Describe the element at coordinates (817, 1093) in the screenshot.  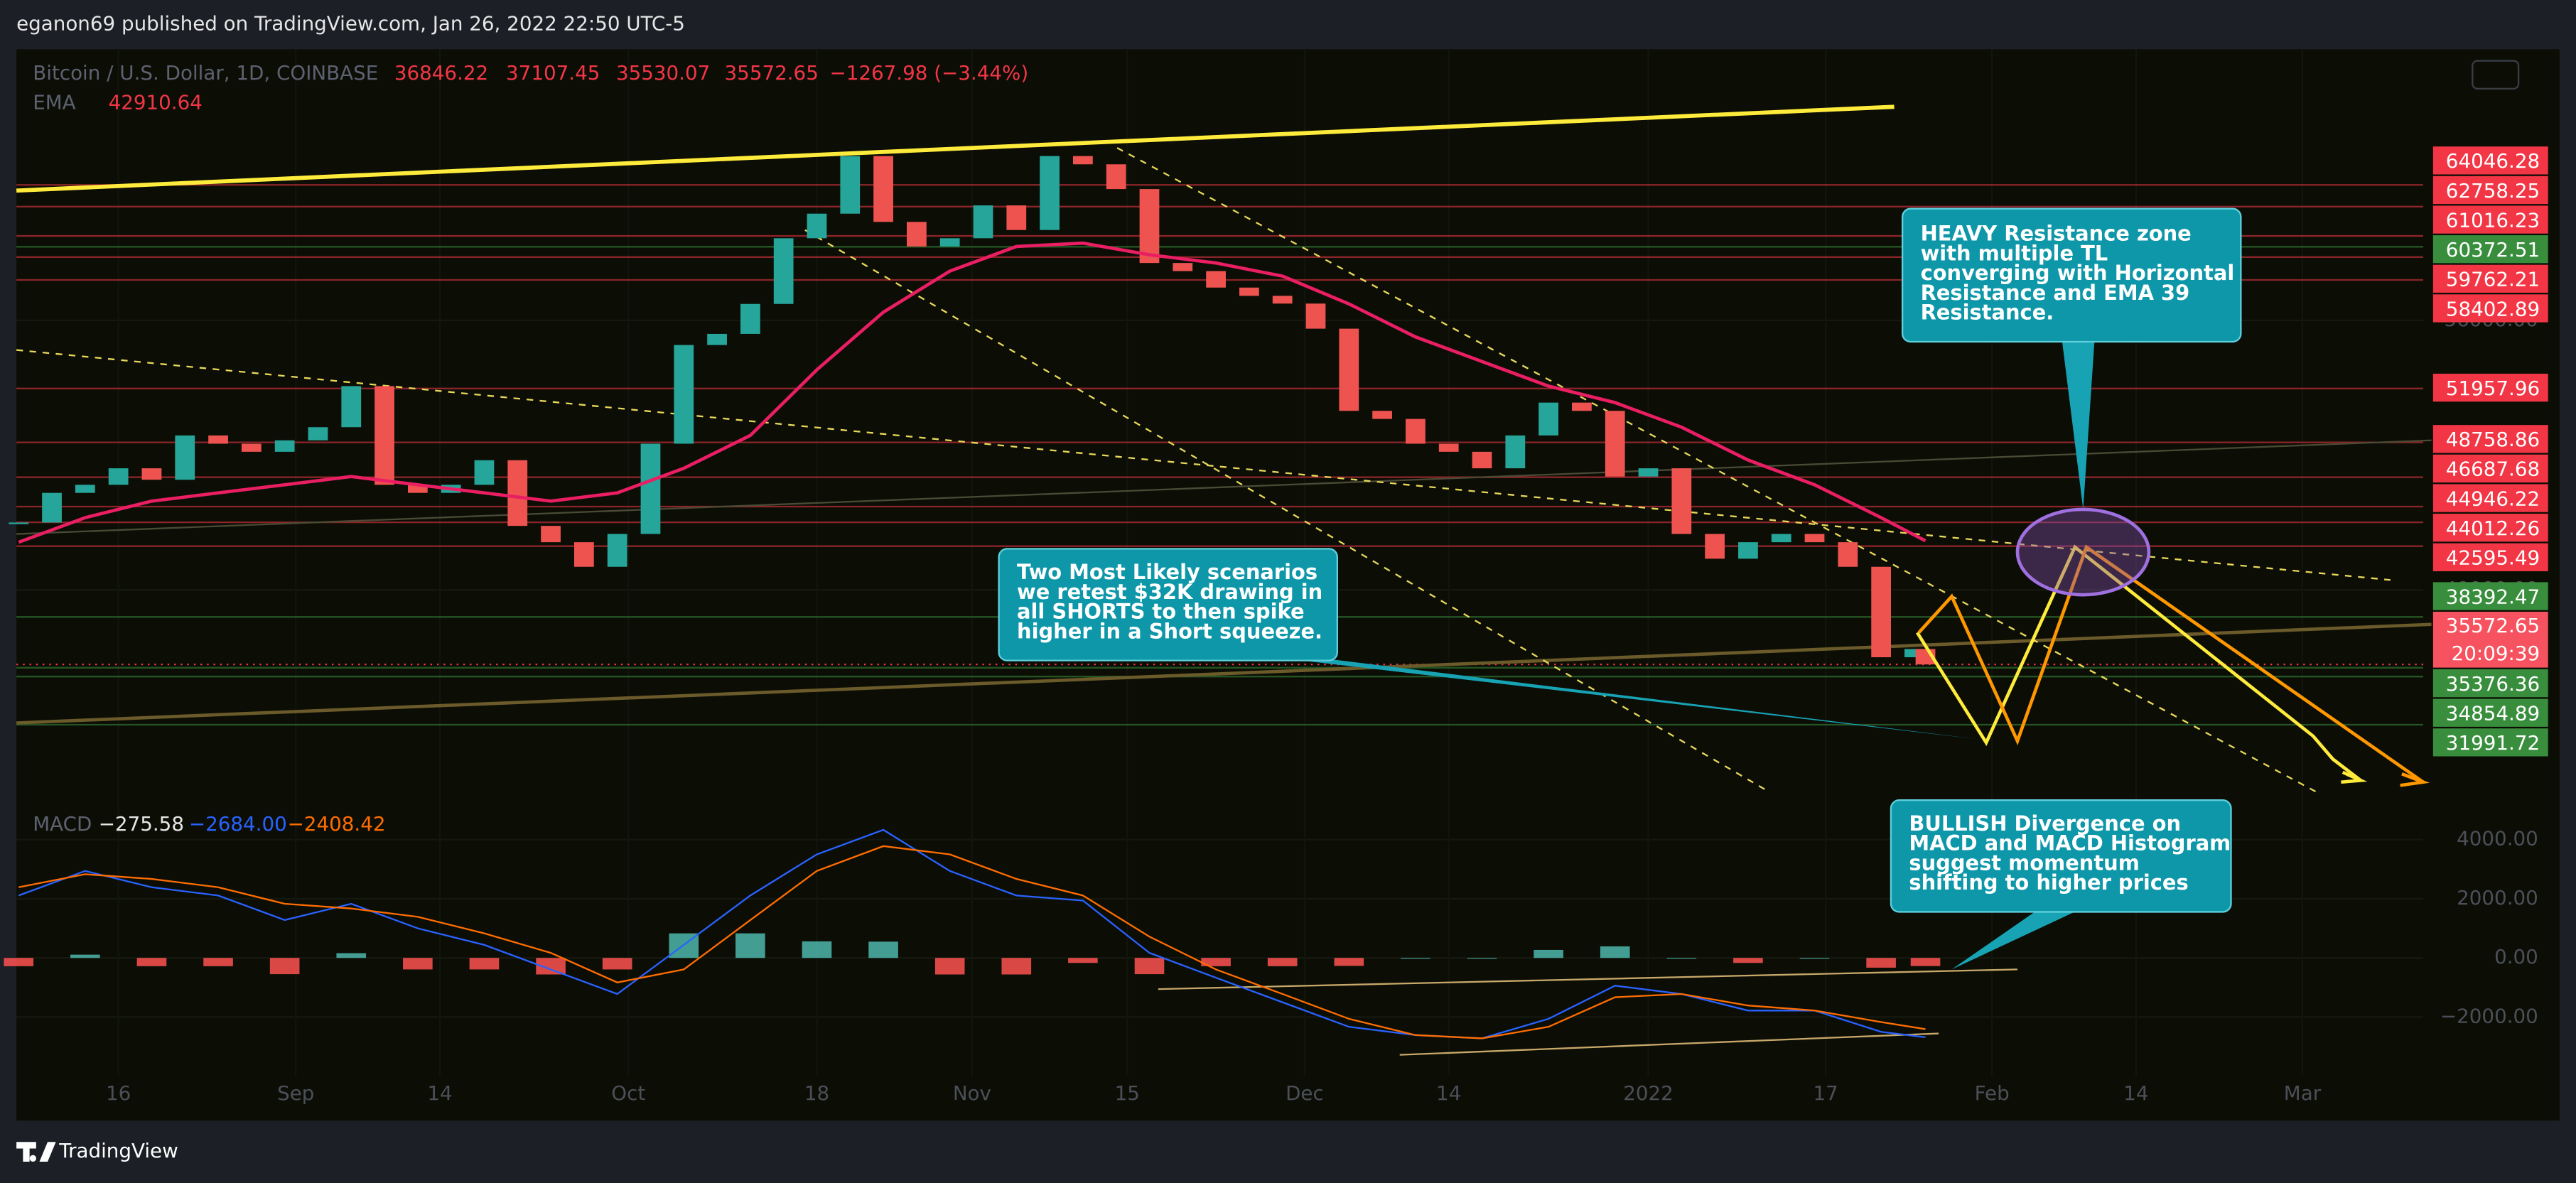
I see `x-tick-label: 18` at that location.